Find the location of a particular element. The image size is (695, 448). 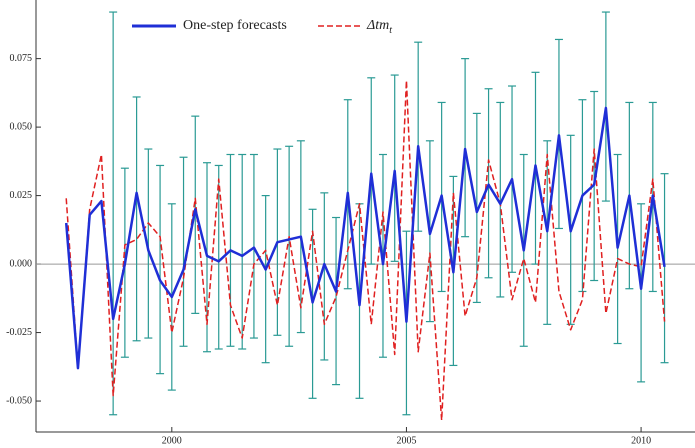

y-tick-label: 0.050 is located at coordinates (21, 126).